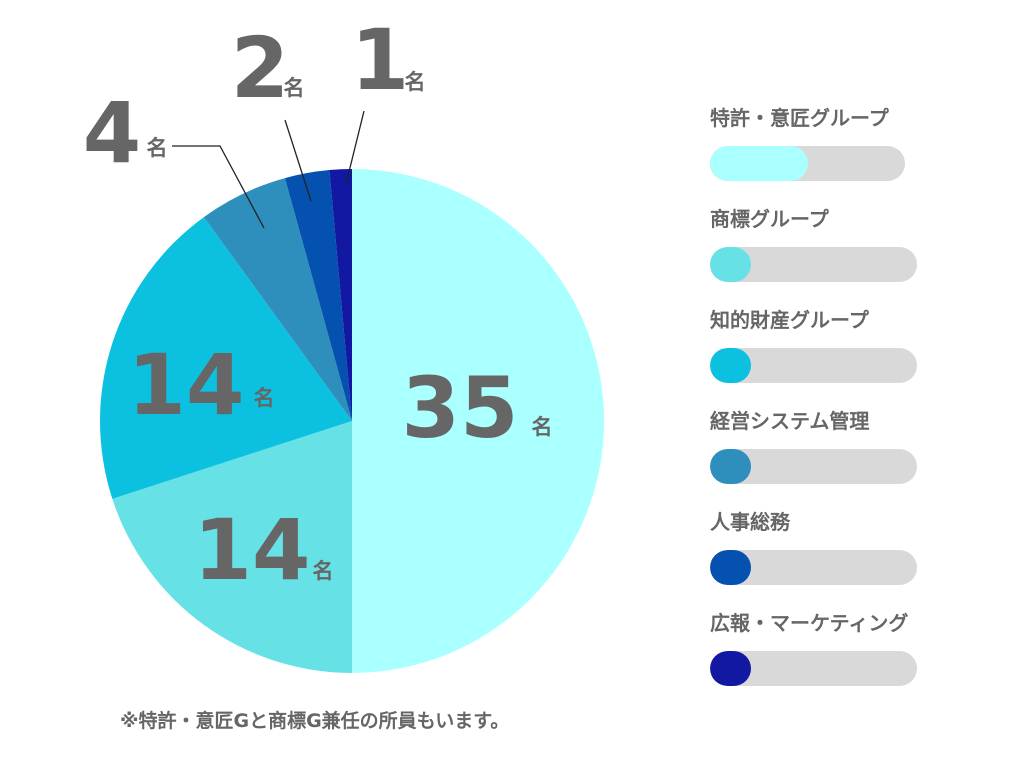  I want to click on legend-item: 商標グループ, so click(860, 251).